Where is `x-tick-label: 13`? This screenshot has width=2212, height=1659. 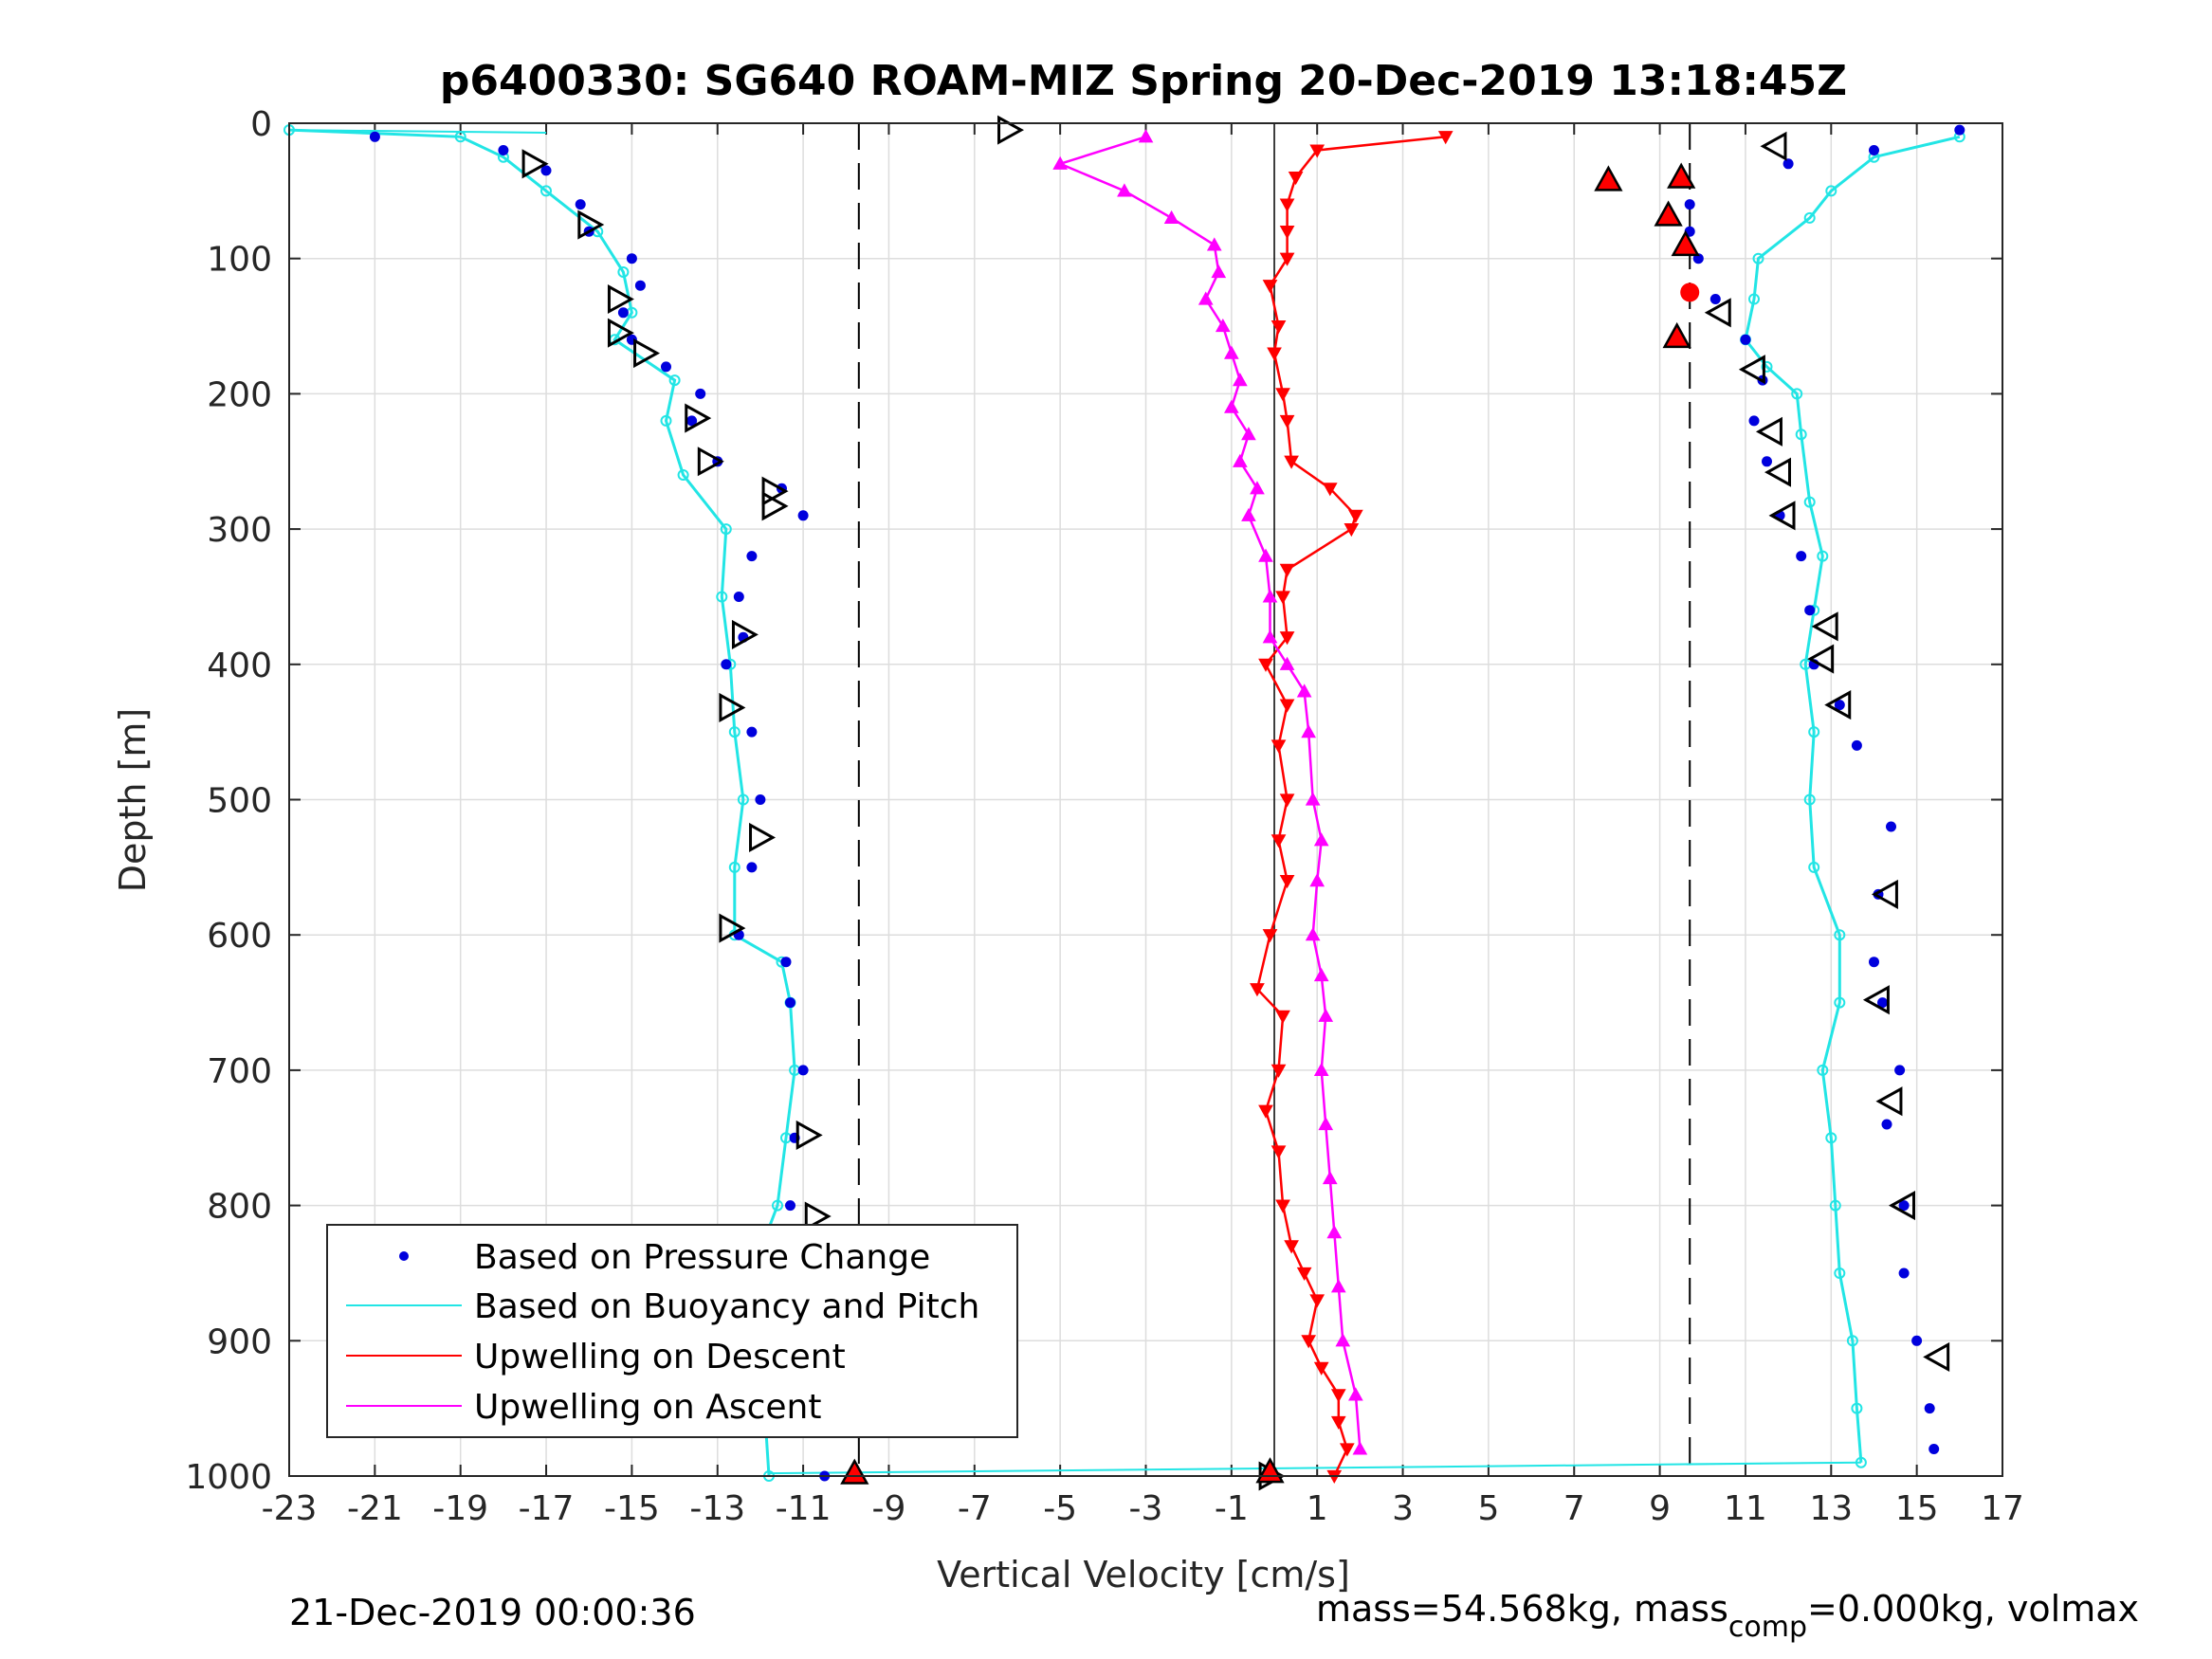
x-tick-label: 13 is located at coordinates (1831, 1508).